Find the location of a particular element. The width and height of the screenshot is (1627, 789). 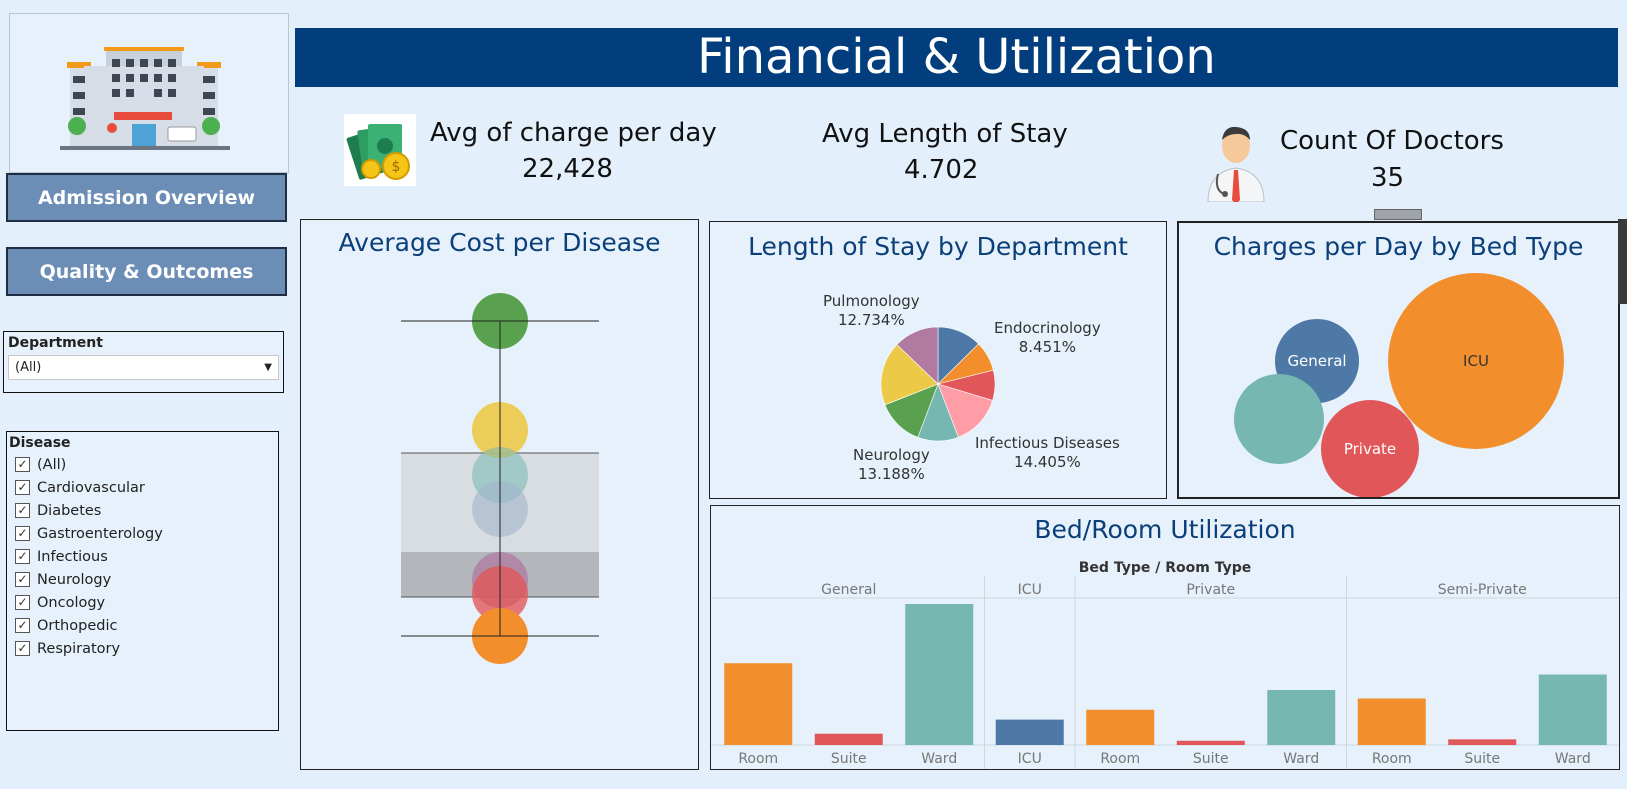

bed-room-utilization-title: Bed/Room Utilization is located at coordinates (1165, 529).